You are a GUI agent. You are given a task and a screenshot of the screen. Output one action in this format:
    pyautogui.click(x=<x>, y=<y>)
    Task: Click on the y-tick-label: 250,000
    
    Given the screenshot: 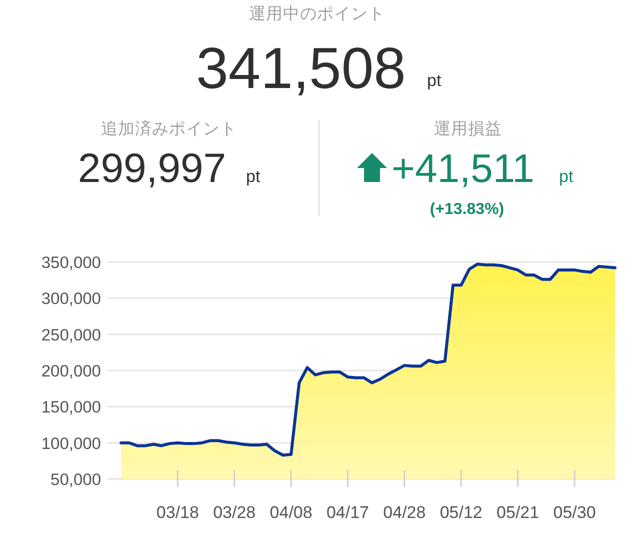 What is the action you would take?
    pyautogui.click(x=71, y=335)
    